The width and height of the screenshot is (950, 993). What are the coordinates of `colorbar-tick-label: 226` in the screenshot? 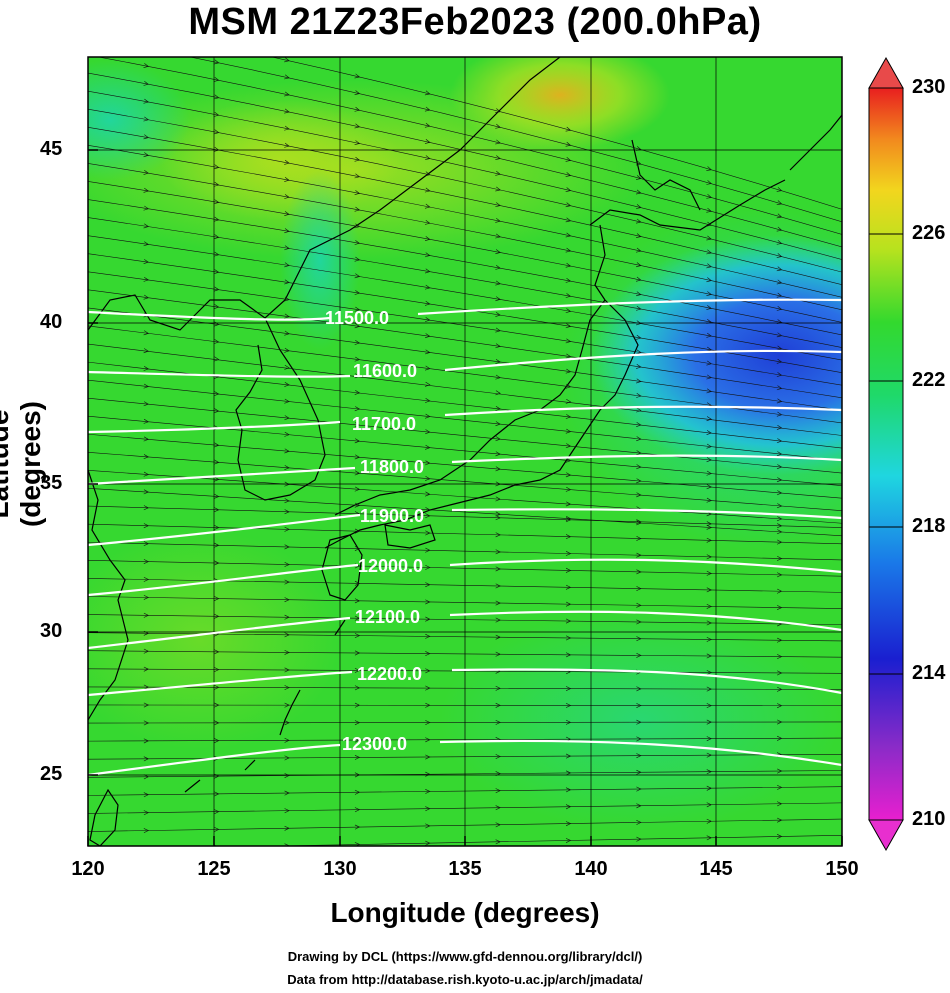 It's located at (929, 233).